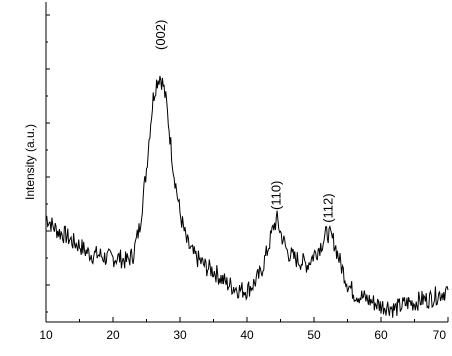  What do you see at coordinates (314, 335) in the screenshot?
I see `x-tick-label: 50` at bounding box center [314, 335].